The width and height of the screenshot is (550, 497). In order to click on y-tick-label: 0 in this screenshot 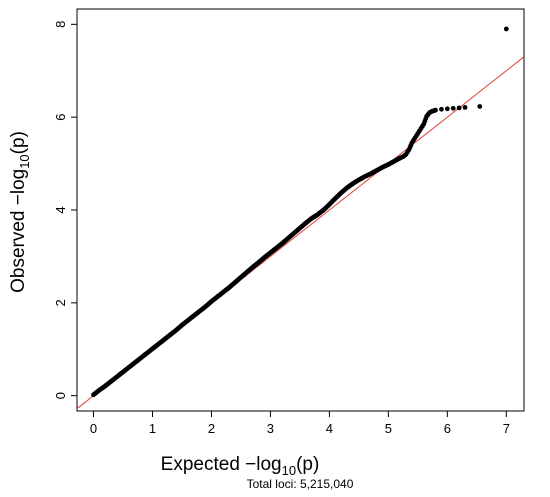, I will do `click(60, 395)`.